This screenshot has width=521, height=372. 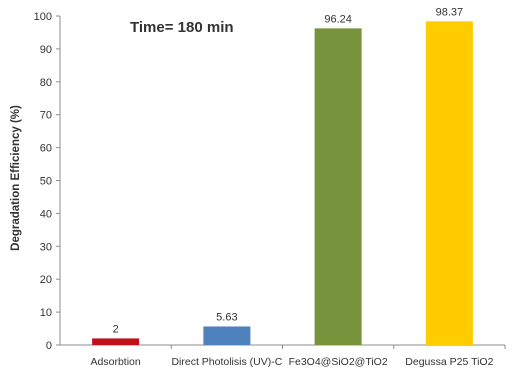 What do you see at coordinates (46, 214) in the screenshot?
I see `y-tick-label: 40` at bounding box center [46, 214].